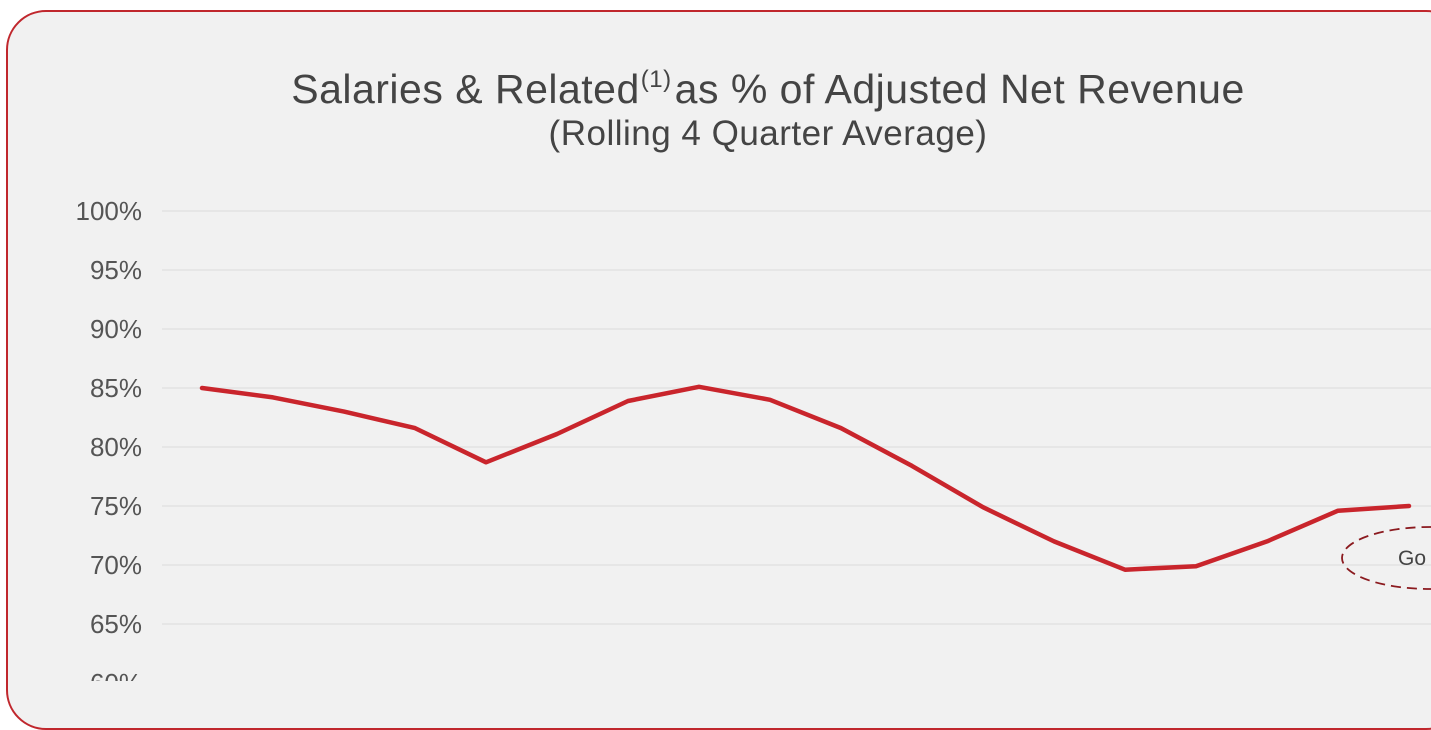 Image resolution: width=1431 pixels, height=730 pixels. I want to click on y-axis-tick-labels: 100% 95% 90% 85% 80% 75% 70% 65% 60%, so click(109, 438).